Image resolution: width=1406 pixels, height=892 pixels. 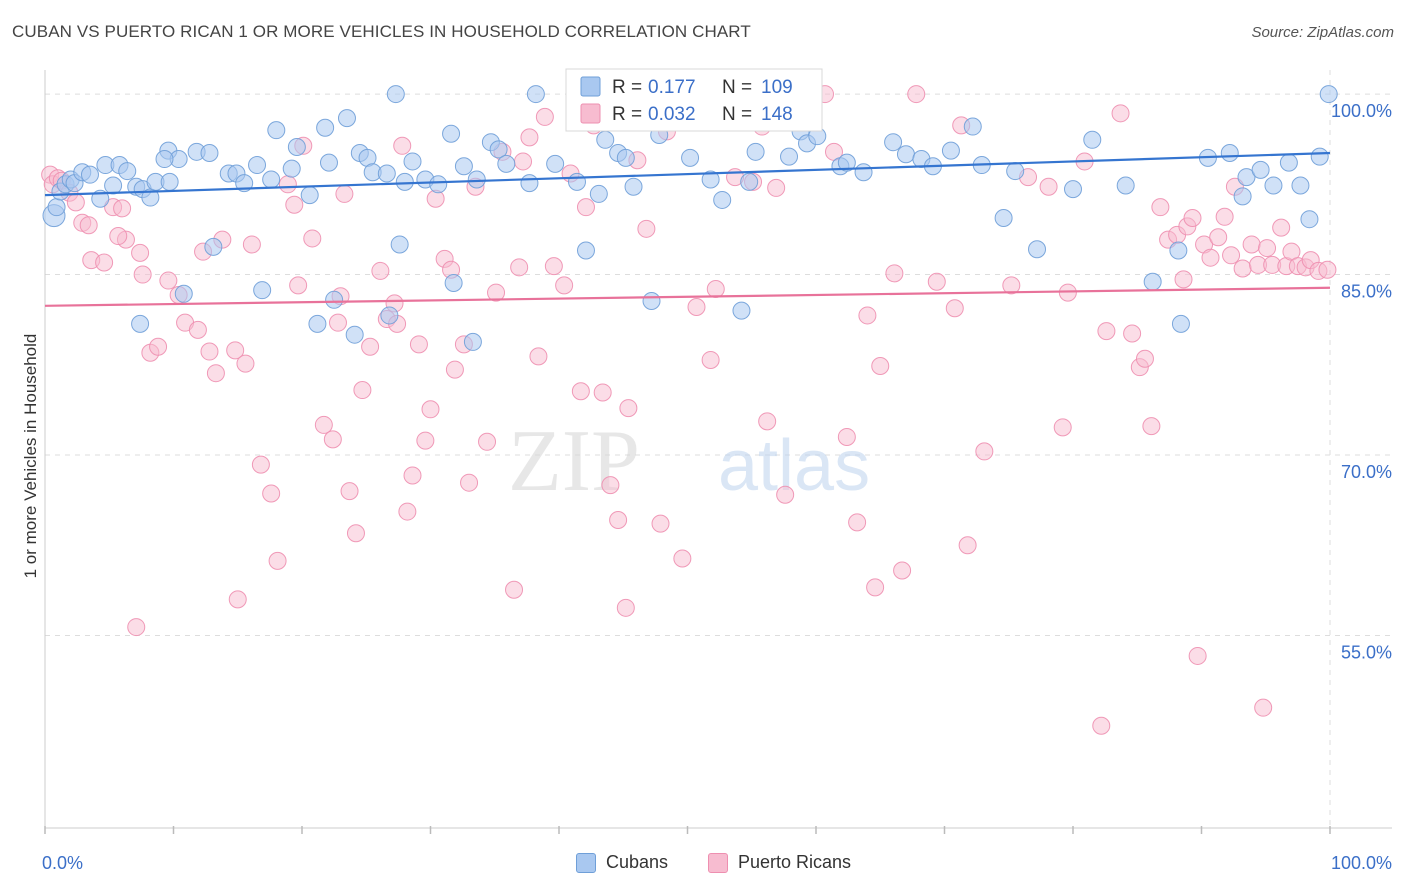 I want to click on legend-top-cubans-swatch, so click(x=590, y=86).